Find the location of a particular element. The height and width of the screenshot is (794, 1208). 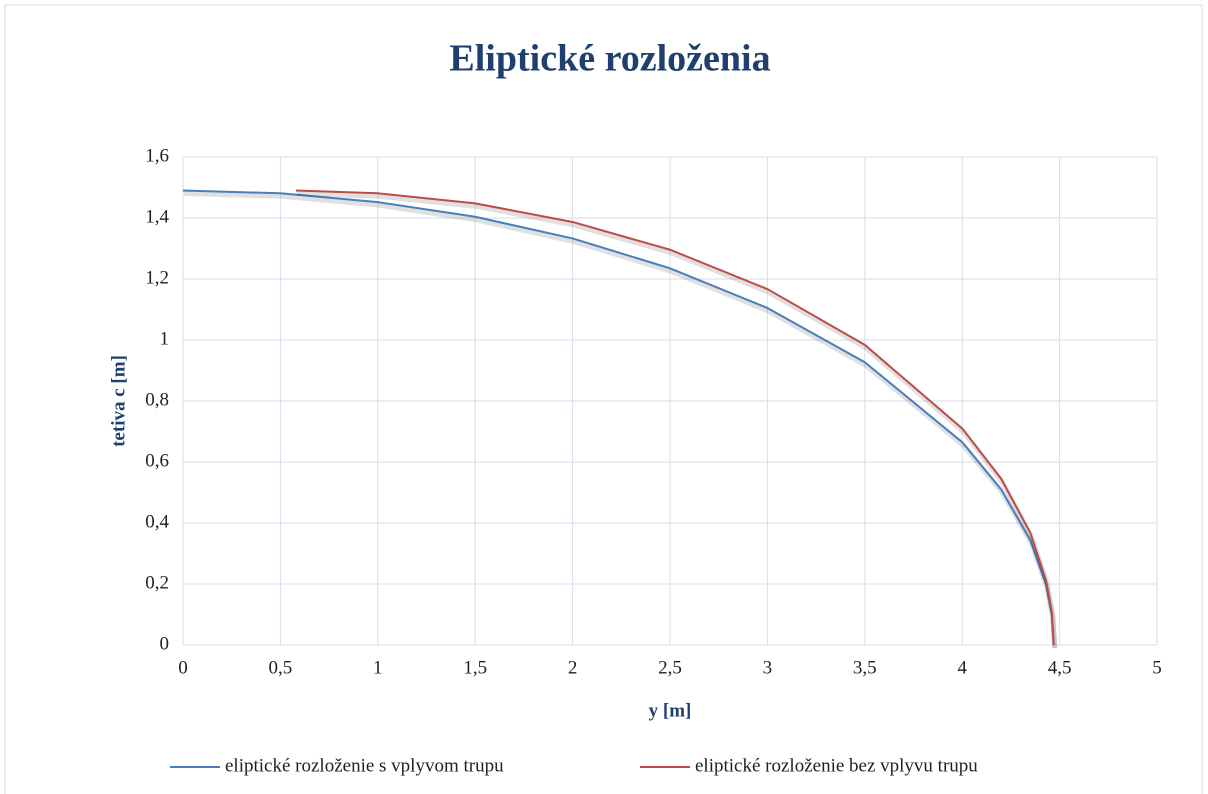

x-tick-label: 1,5 is located at coordinates (475, 667).